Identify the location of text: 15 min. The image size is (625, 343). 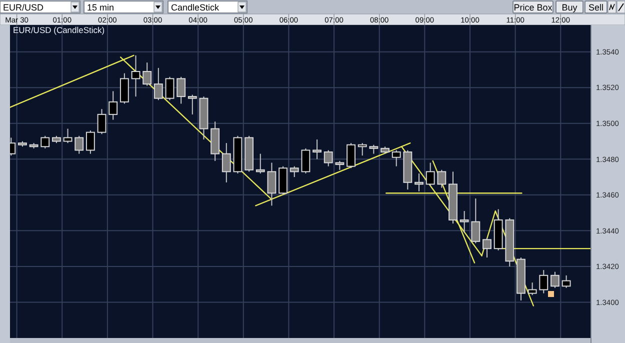
(100, 7).